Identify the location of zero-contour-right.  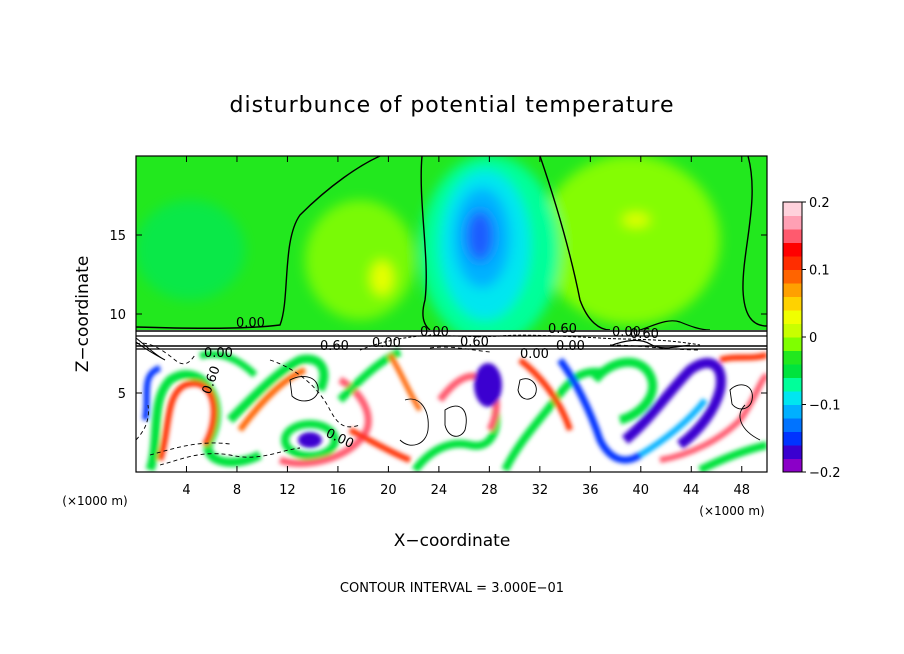
(754, 241).